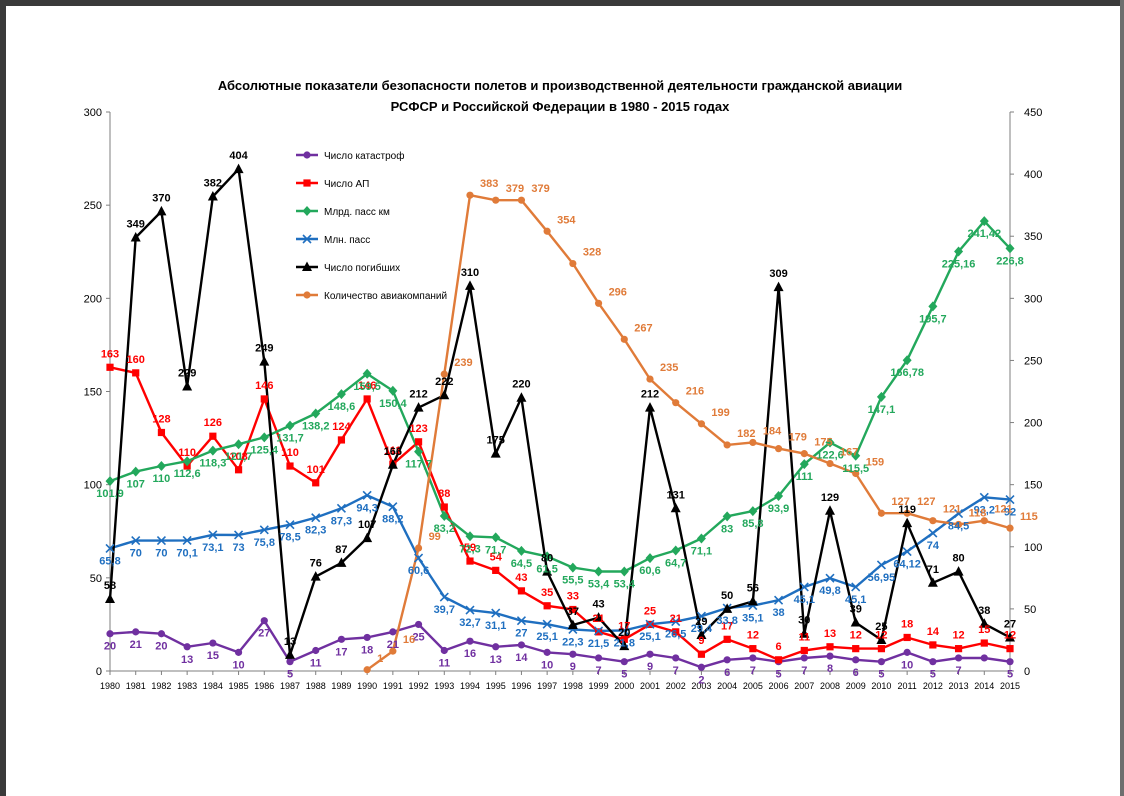 The width and height of the screenshot is (1124, 796). What do you see at coordinates (496, 660) in the screenshot?
I see `data-label: 13` at bounding box center [496, 660].